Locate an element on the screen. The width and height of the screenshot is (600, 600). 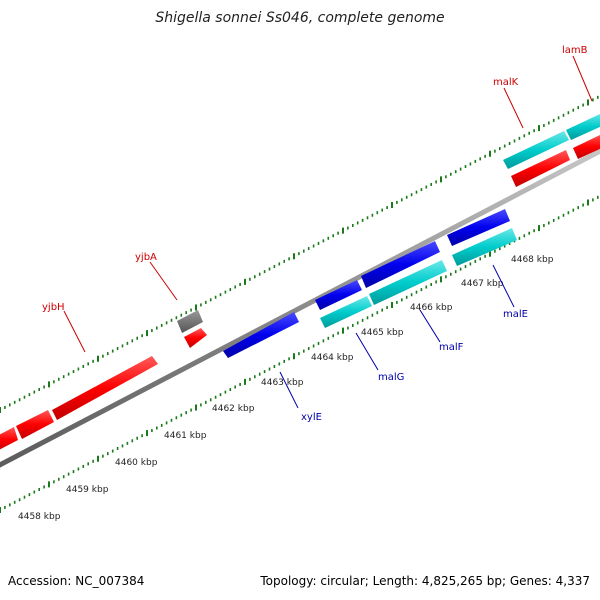
leader-xylE is located at coordinates (289, 390).